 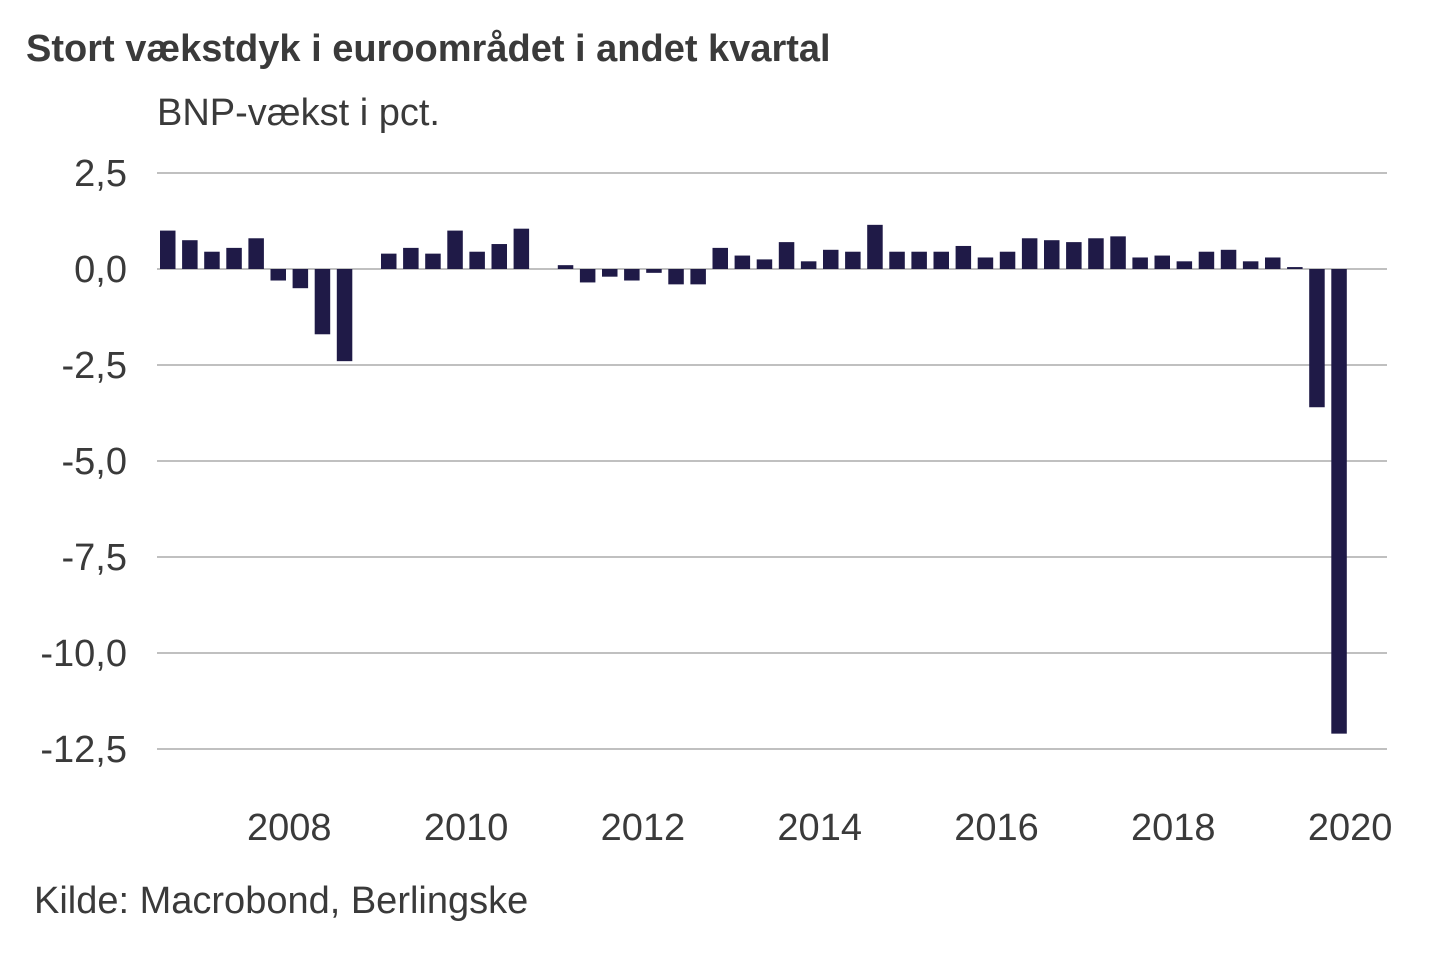 I want to click on bar-2018Q3, so click(x=1184, y=265).